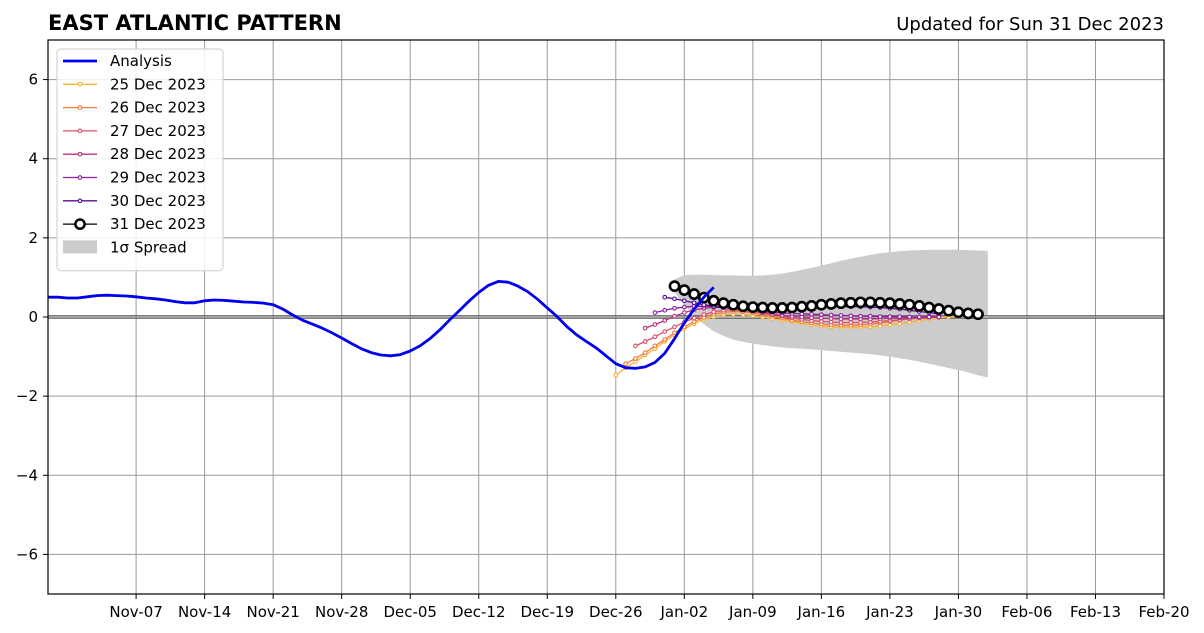 This screenshot has height=633, width=1204. I want to click on x-tick-label: Nov-21, so click(272, 612).